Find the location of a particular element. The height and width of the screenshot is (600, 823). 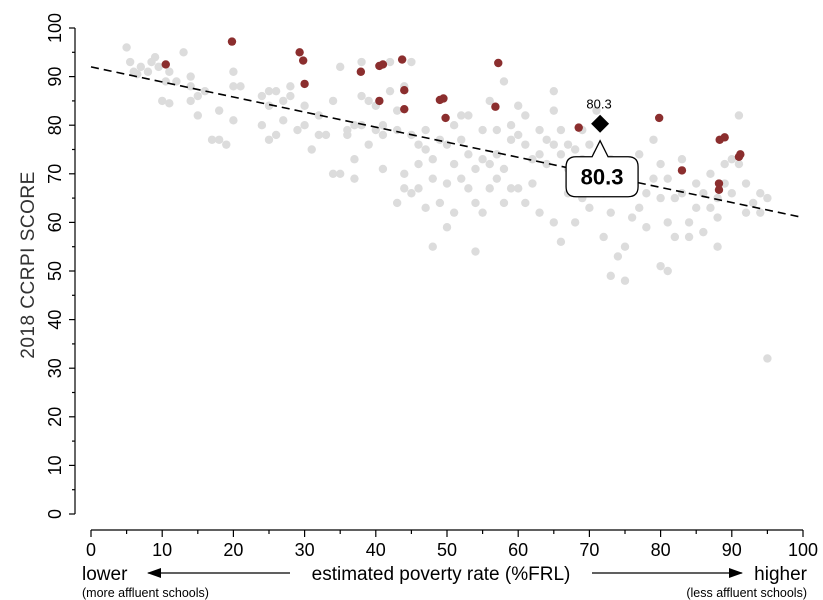

x-low-sublabel: (more affluent schools) is located at coordinates (145, 593).